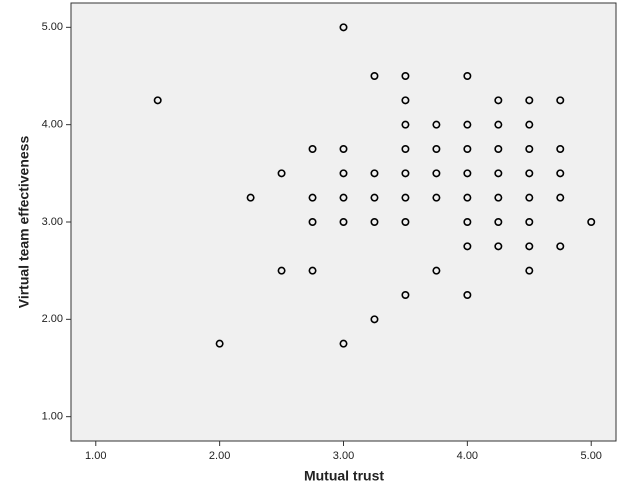 This screenshot has height=501, width=626. What do you see at coordinates (344, 476) in the screenshot?
I see `x-axis-title: Mutual trust` at bounding box center [344, 476].